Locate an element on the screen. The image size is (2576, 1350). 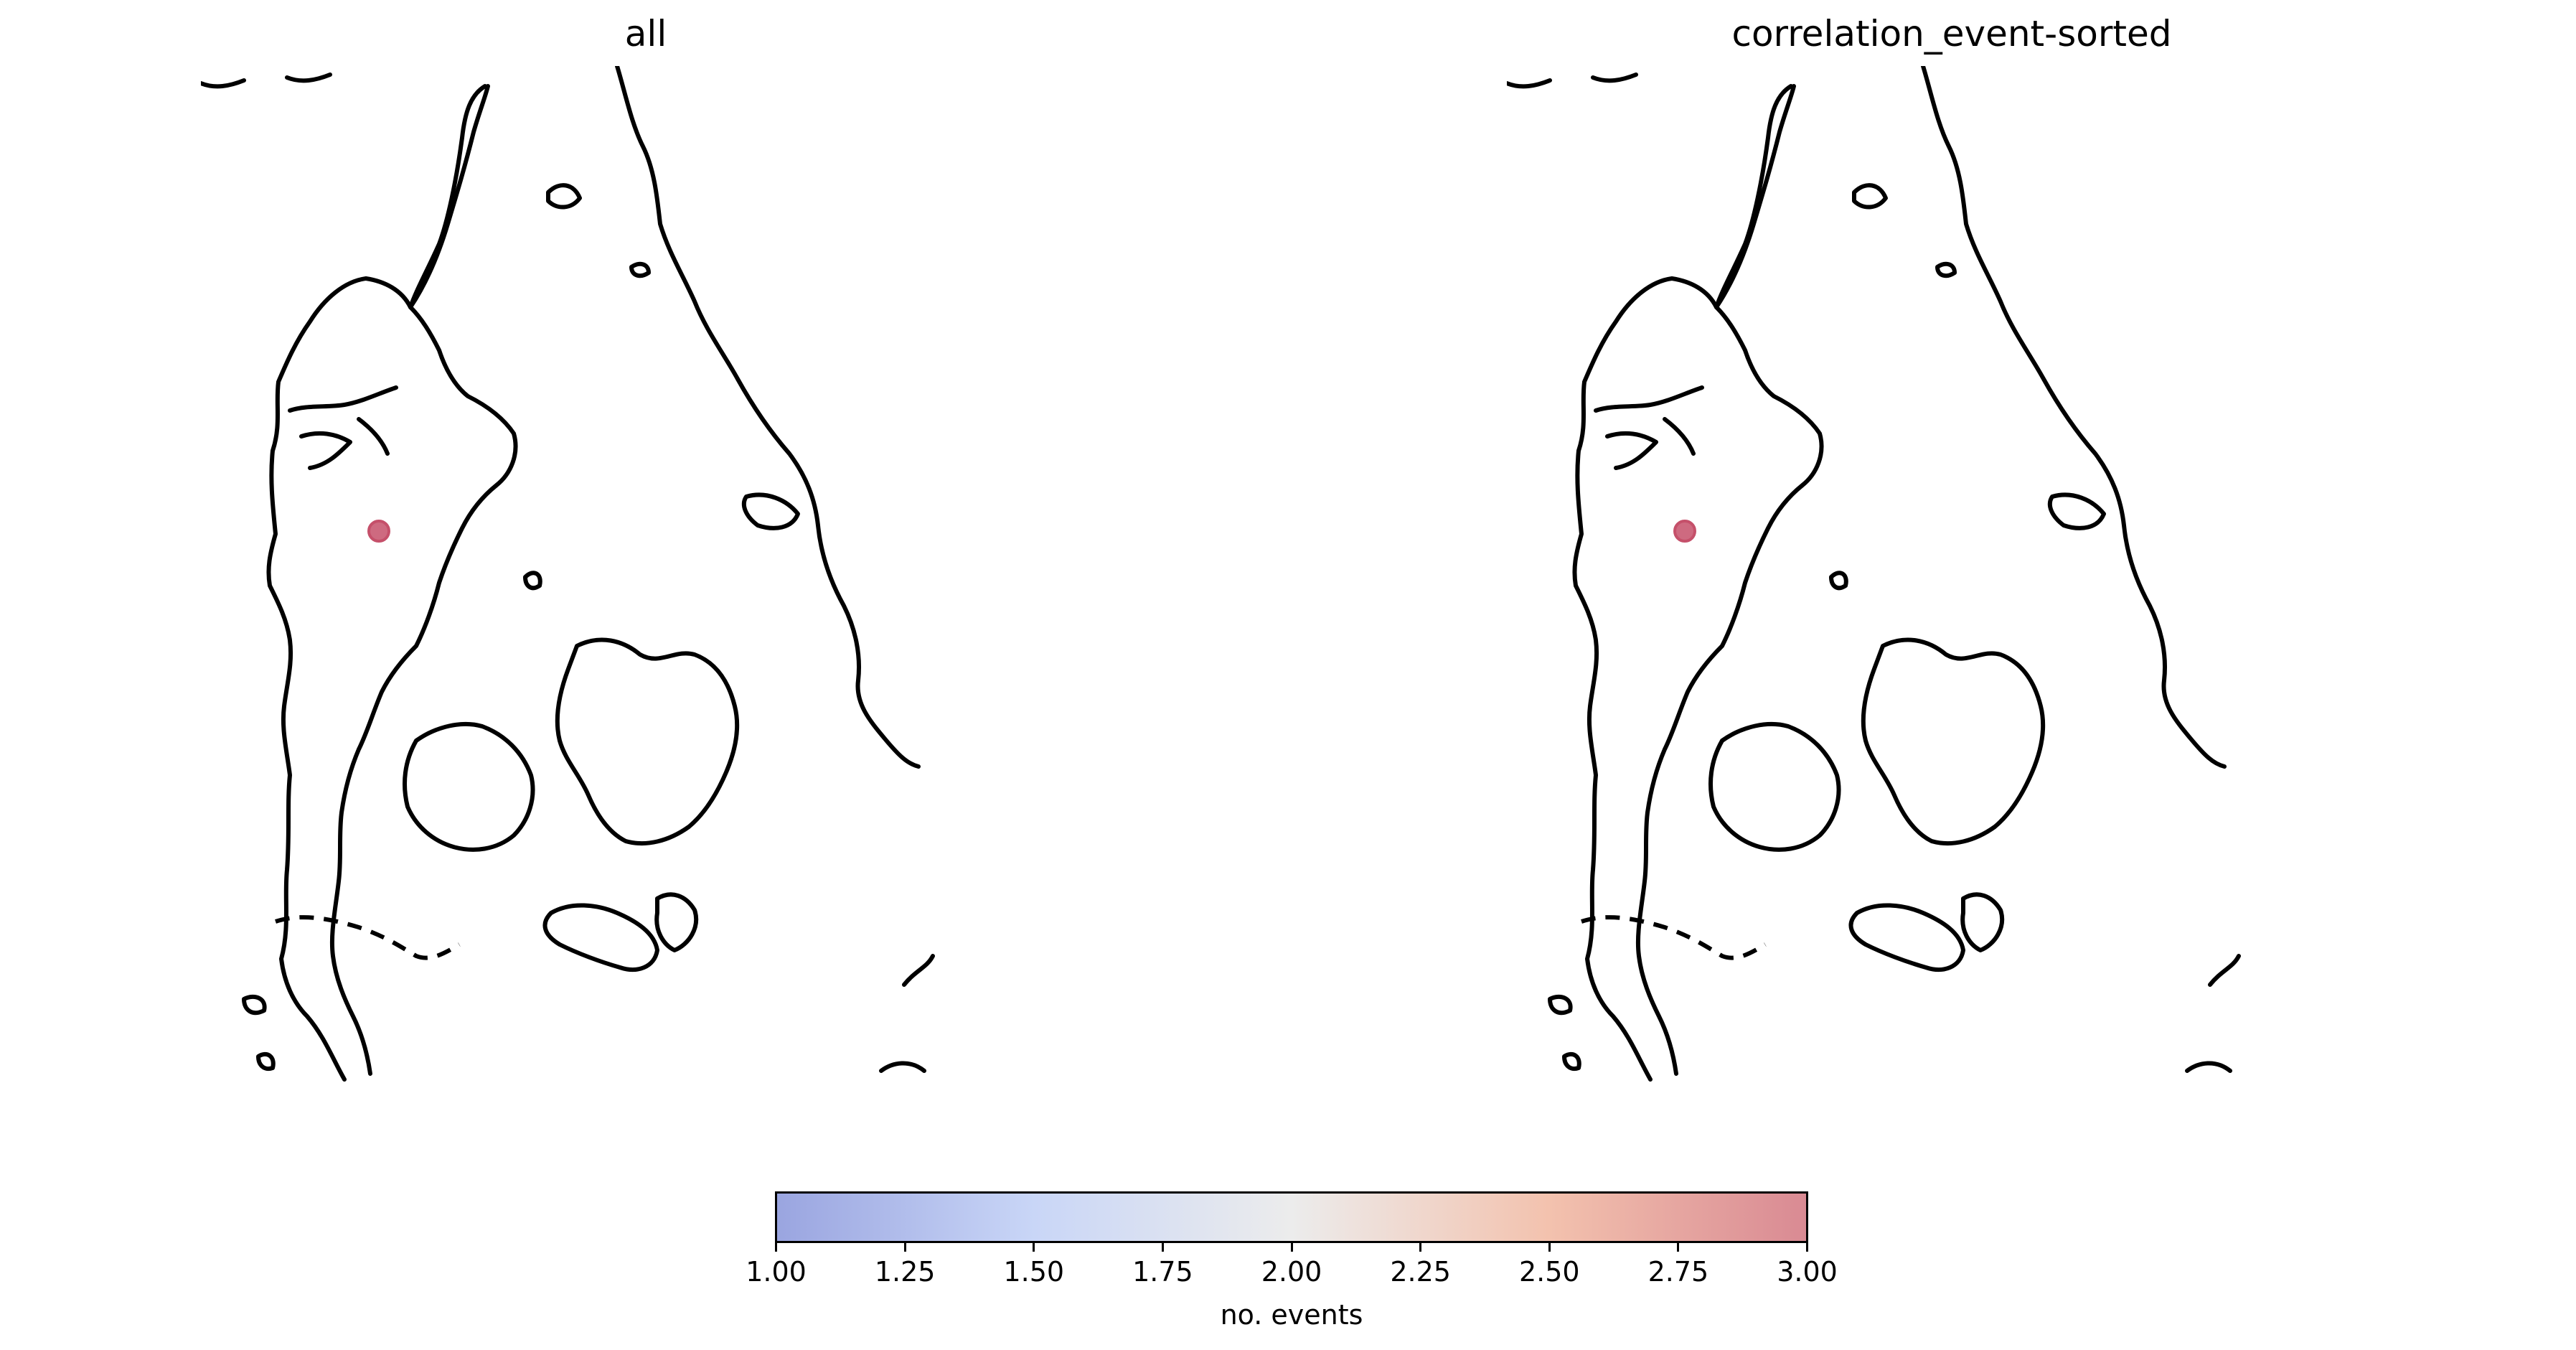
colorbar-gradient is located at coordinates (1291, 1217).